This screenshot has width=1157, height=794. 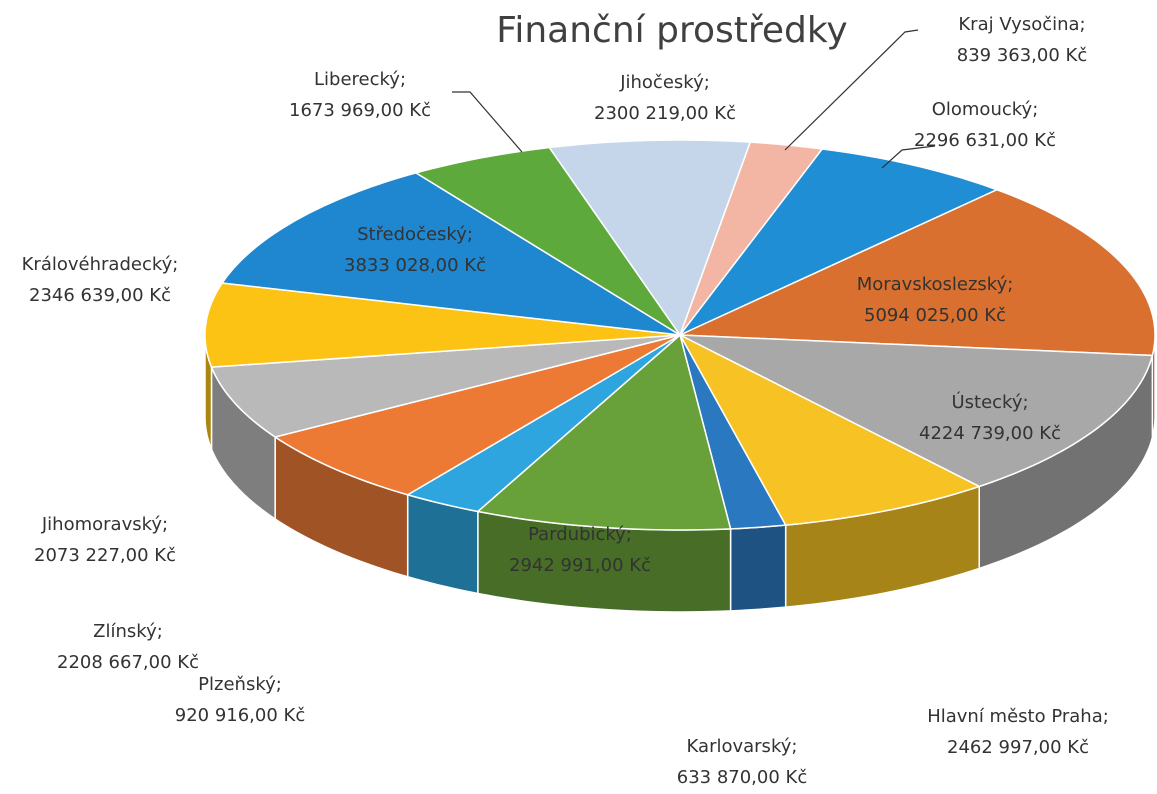 What do you see at coordinates (237, 684) in the screenshot?
I see `label-category: Plzeňský` at bounding box center [237, 684].